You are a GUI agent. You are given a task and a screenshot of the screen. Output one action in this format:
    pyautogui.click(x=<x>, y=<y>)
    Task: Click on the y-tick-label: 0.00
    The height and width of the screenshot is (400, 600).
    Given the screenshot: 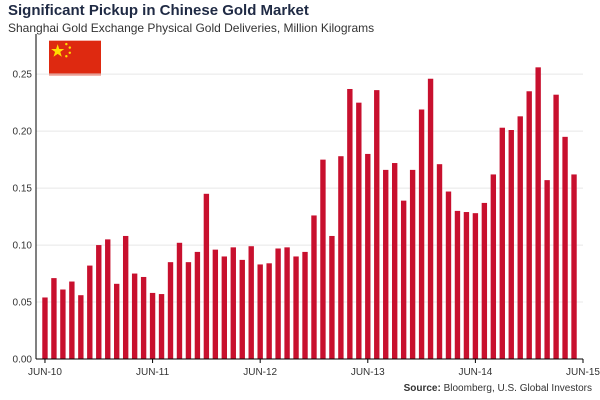 What is the action you would take?
    pyautogui.click(x=23, y=360)
    